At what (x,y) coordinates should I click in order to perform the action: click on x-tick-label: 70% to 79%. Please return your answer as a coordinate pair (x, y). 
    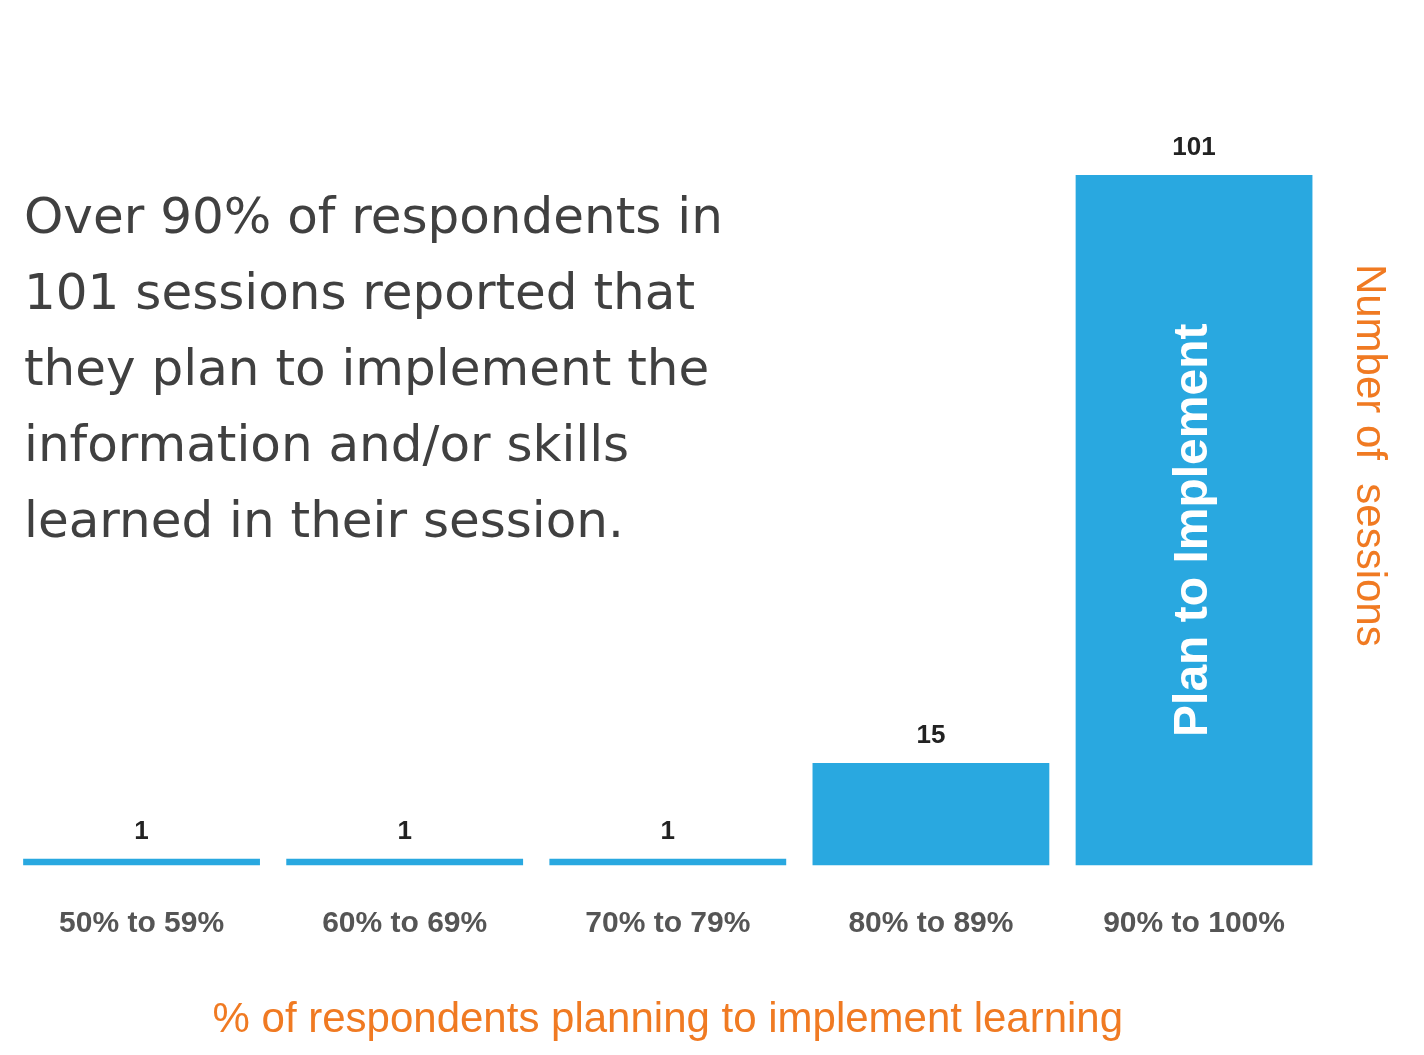
    Looking at the image, I should click on (668, 921).